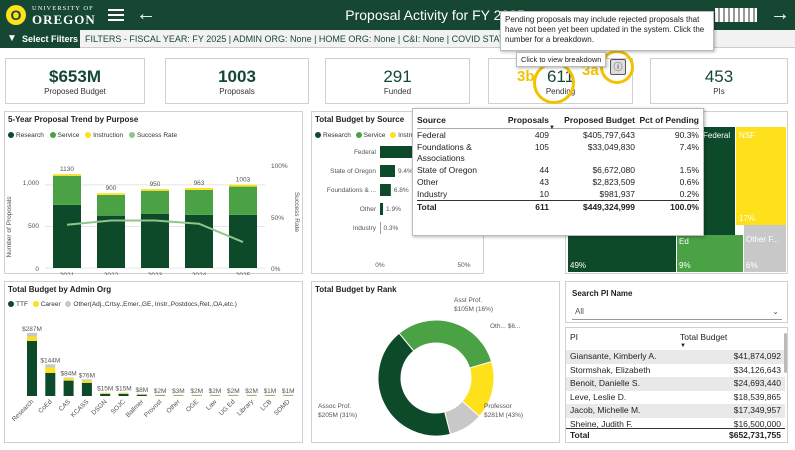  I want to click on treemap-label: Ed, so click(684, 241).